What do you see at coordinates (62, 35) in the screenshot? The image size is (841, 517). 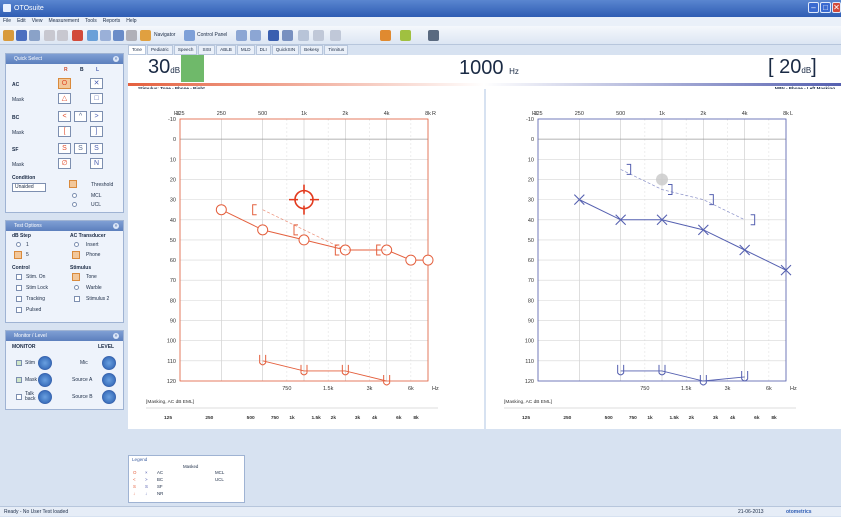 I see `forward-icon` at bounding box center [62, 35].